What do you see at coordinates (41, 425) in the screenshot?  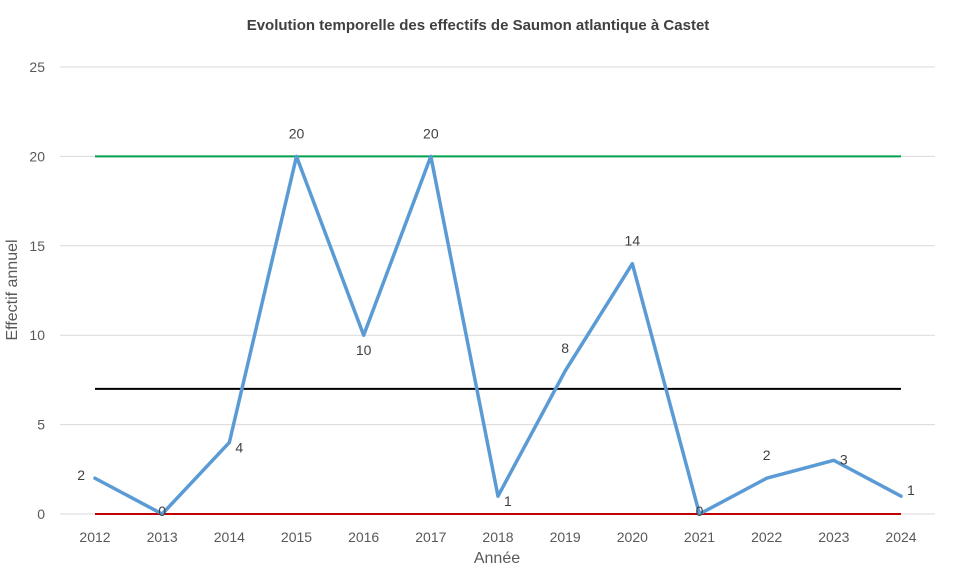 I see `y-tick-label: 5` at bounding box center [41, 425].